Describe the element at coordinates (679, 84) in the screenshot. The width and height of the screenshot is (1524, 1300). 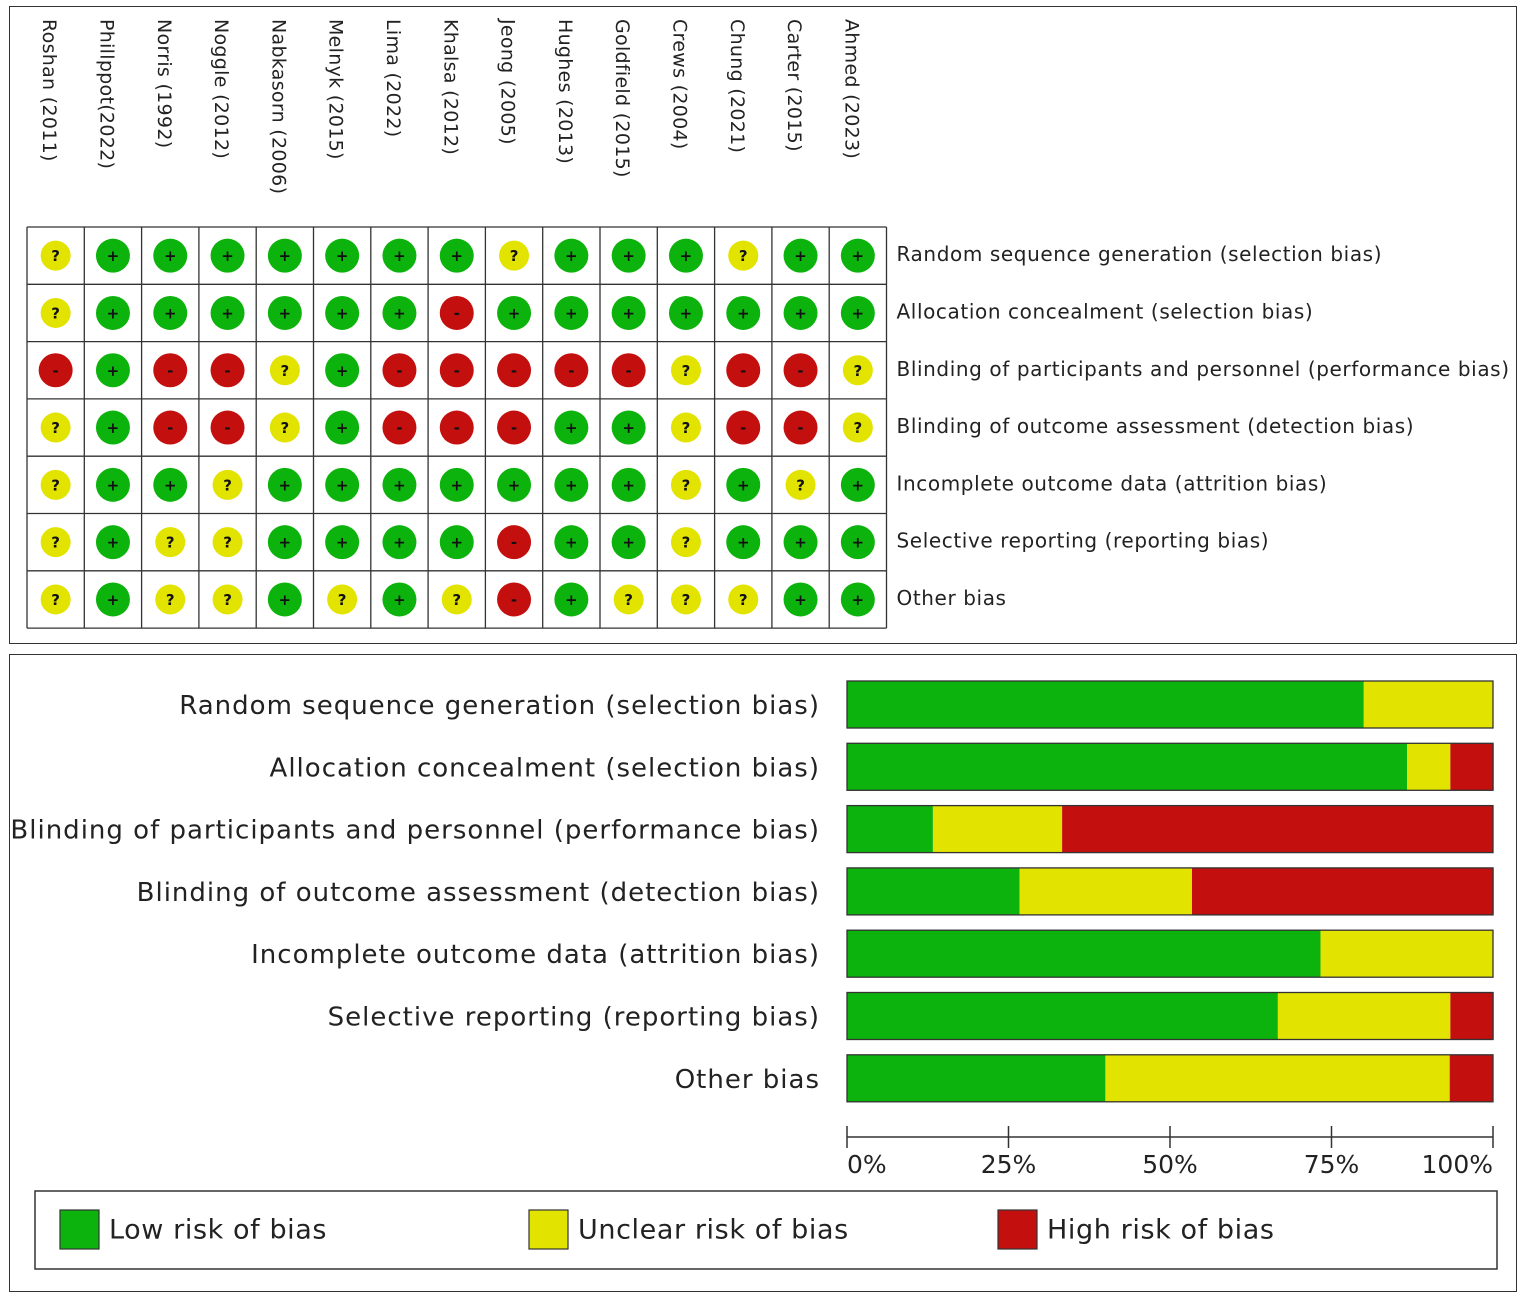
I see `study-label: Crews (2004)` at that location.